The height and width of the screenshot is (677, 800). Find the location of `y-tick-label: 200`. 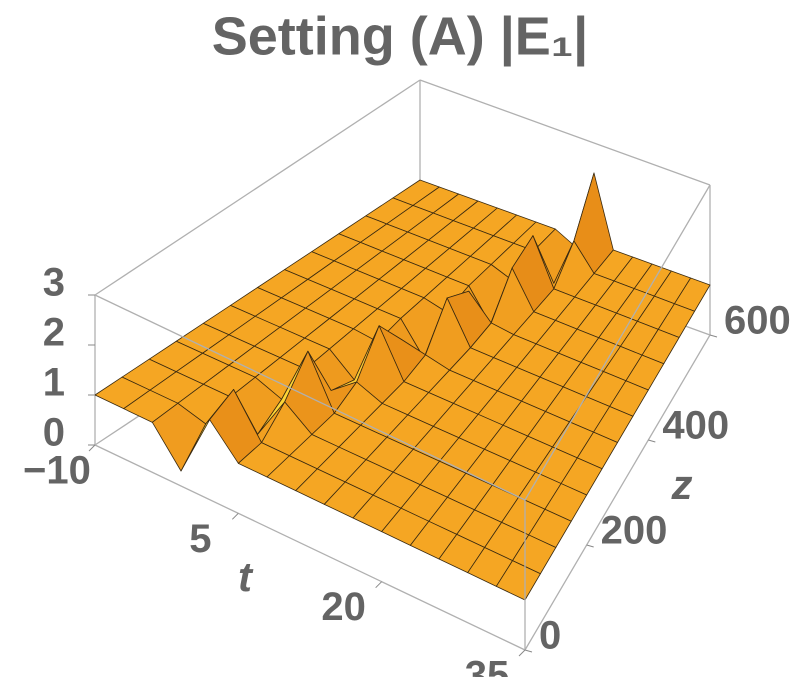

y-tick-label: 200 is located at coordinates (634, 531).